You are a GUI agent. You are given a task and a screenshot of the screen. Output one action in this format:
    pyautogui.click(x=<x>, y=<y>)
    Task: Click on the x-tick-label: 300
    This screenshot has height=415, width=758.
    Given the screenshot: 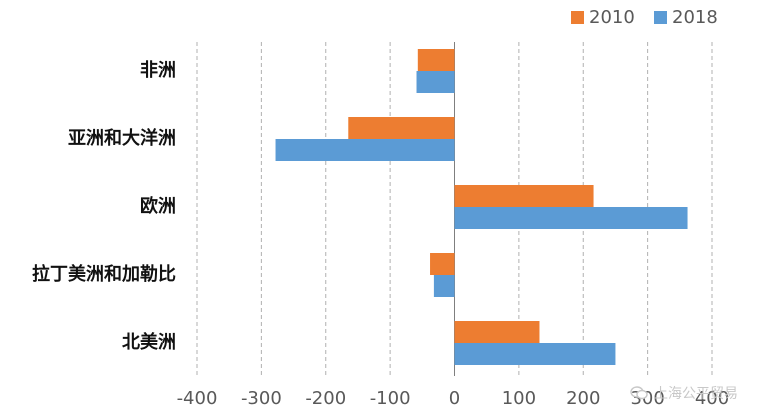 What is the action you would take?
    pyautogui.click(x=647, y=398)
    